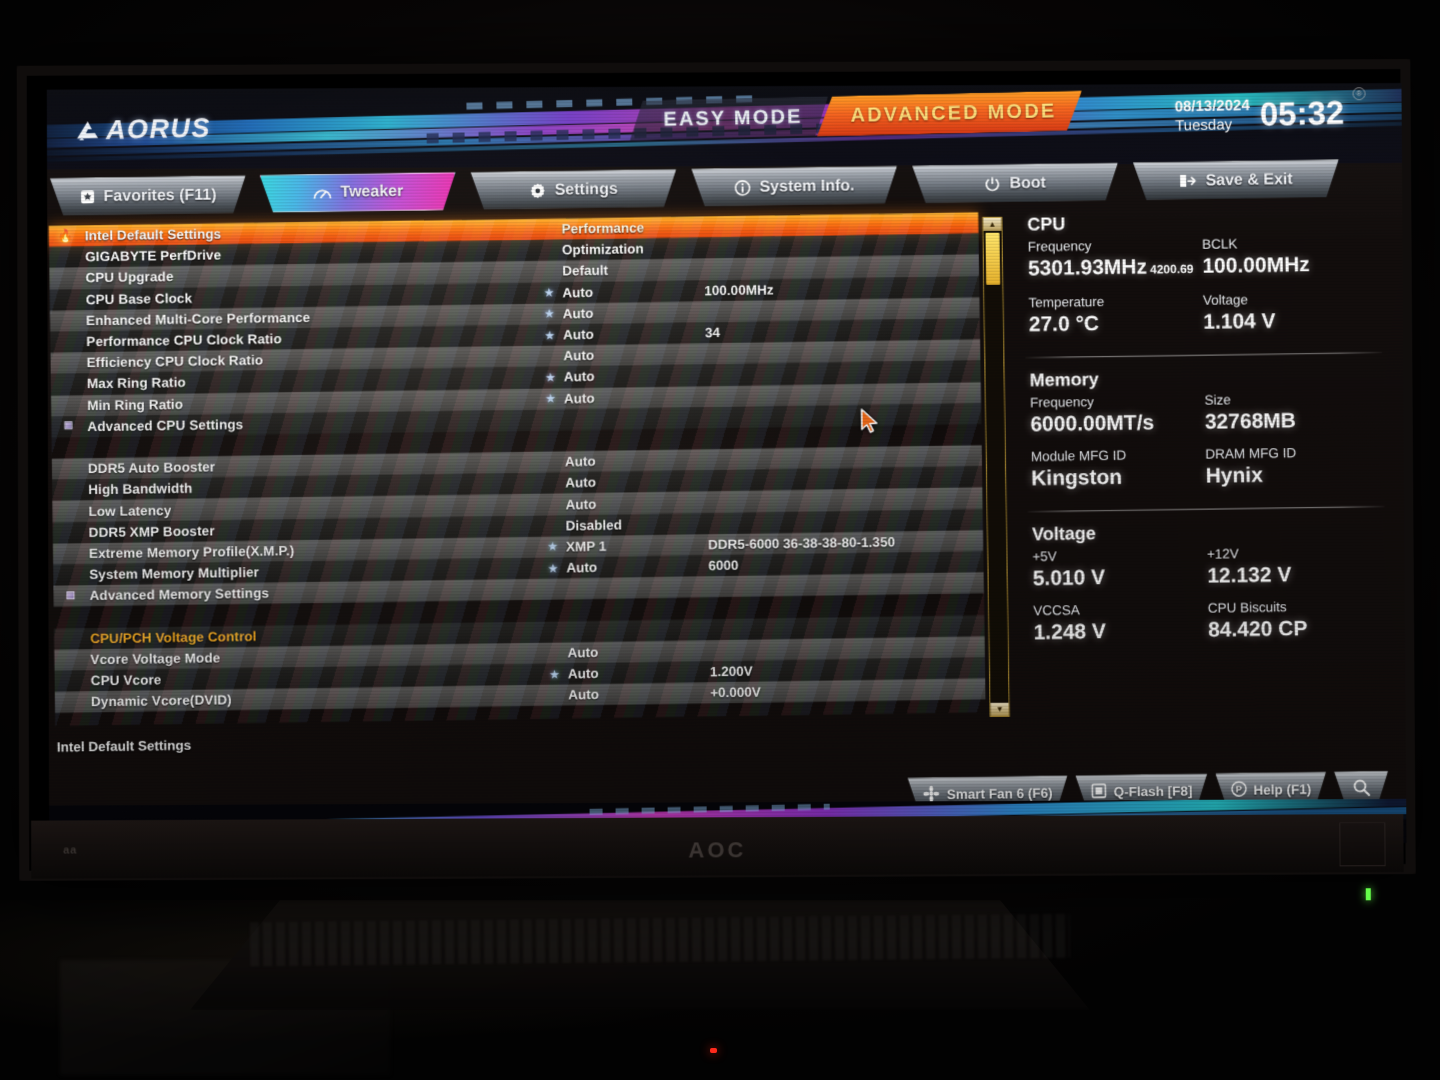  What do you see at coordinates (160, 195) in the screenshot?
I see `tab-label: Favorites (F11)` at bounding box center [160, 195].